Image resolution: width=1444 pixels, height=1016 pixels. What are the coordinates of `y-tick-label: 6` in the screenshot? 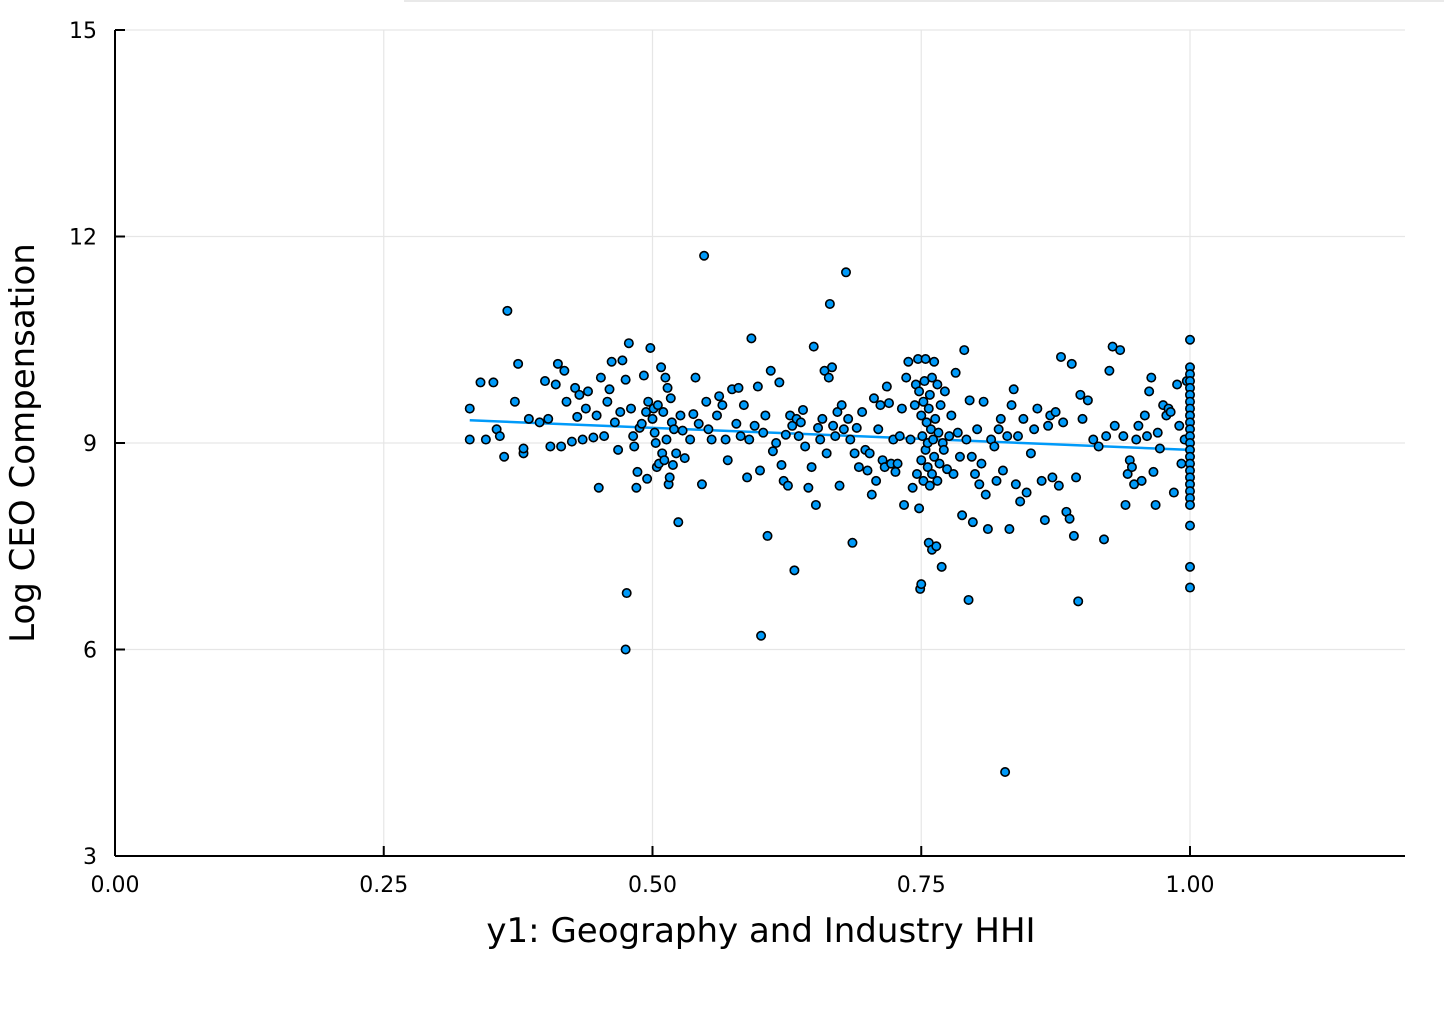 It's located at (90, 651).